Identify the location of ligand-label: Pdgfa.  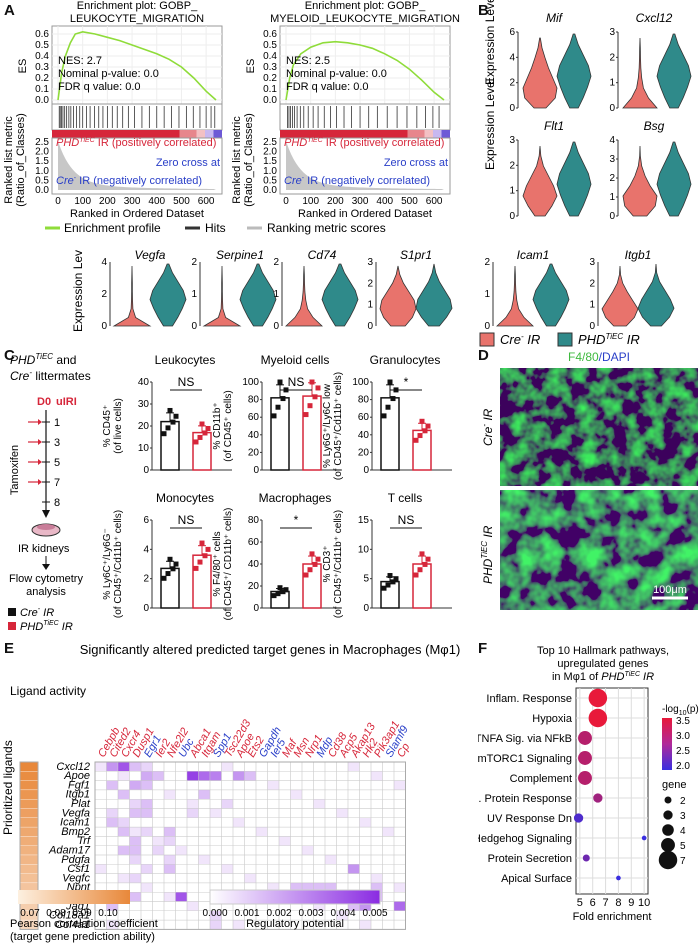
(75, 860).